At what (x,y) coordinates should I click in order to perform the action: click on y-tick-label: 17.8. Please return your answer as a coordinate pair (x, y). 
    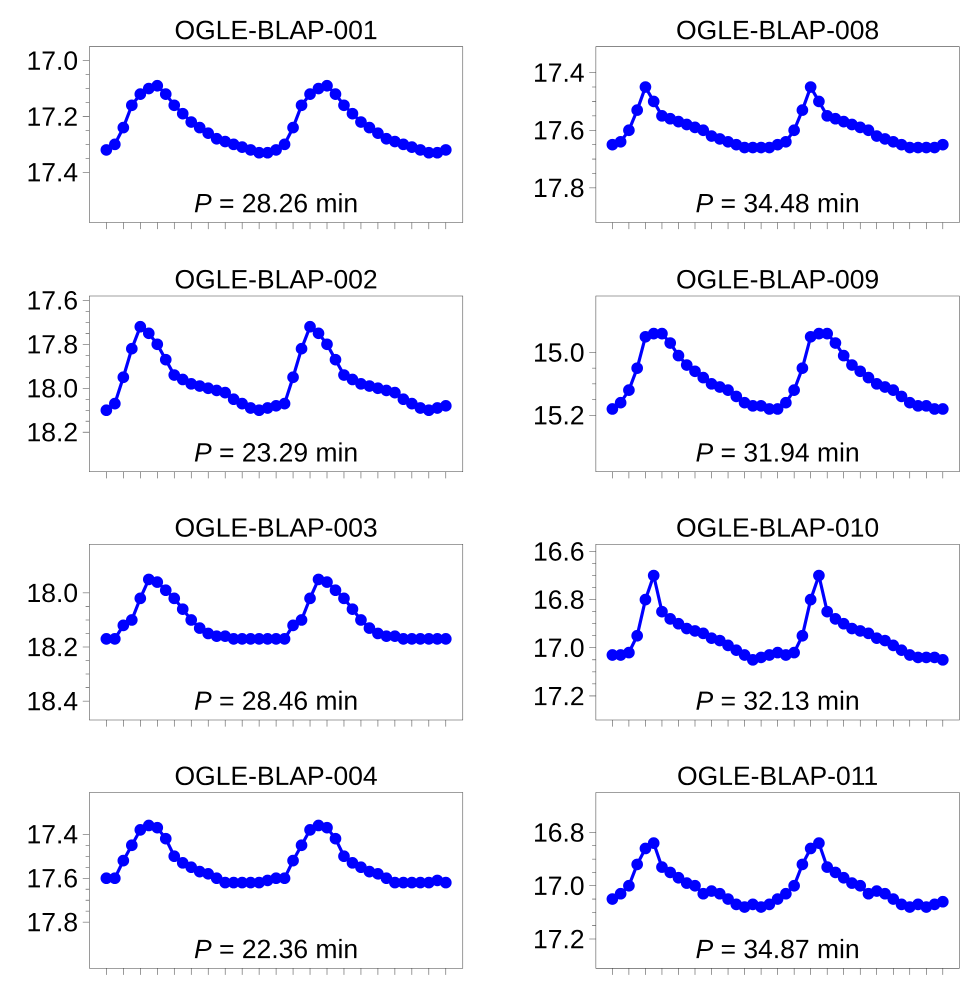
    Looking at the image, I should click on (559, 188).